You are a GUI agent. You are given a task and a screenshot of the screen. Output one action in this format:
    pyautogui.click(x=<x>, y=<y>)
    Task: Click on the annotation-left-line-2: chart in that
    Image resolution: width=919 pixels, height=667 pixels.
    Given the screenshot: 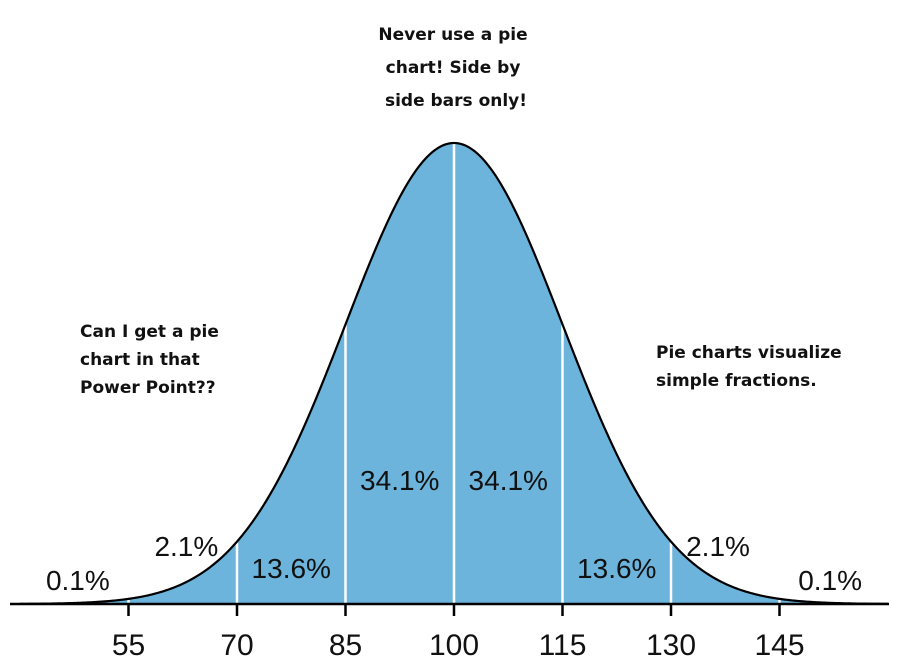 What is the action you would take?
    pyautogui.click(x=140, y=360)
    